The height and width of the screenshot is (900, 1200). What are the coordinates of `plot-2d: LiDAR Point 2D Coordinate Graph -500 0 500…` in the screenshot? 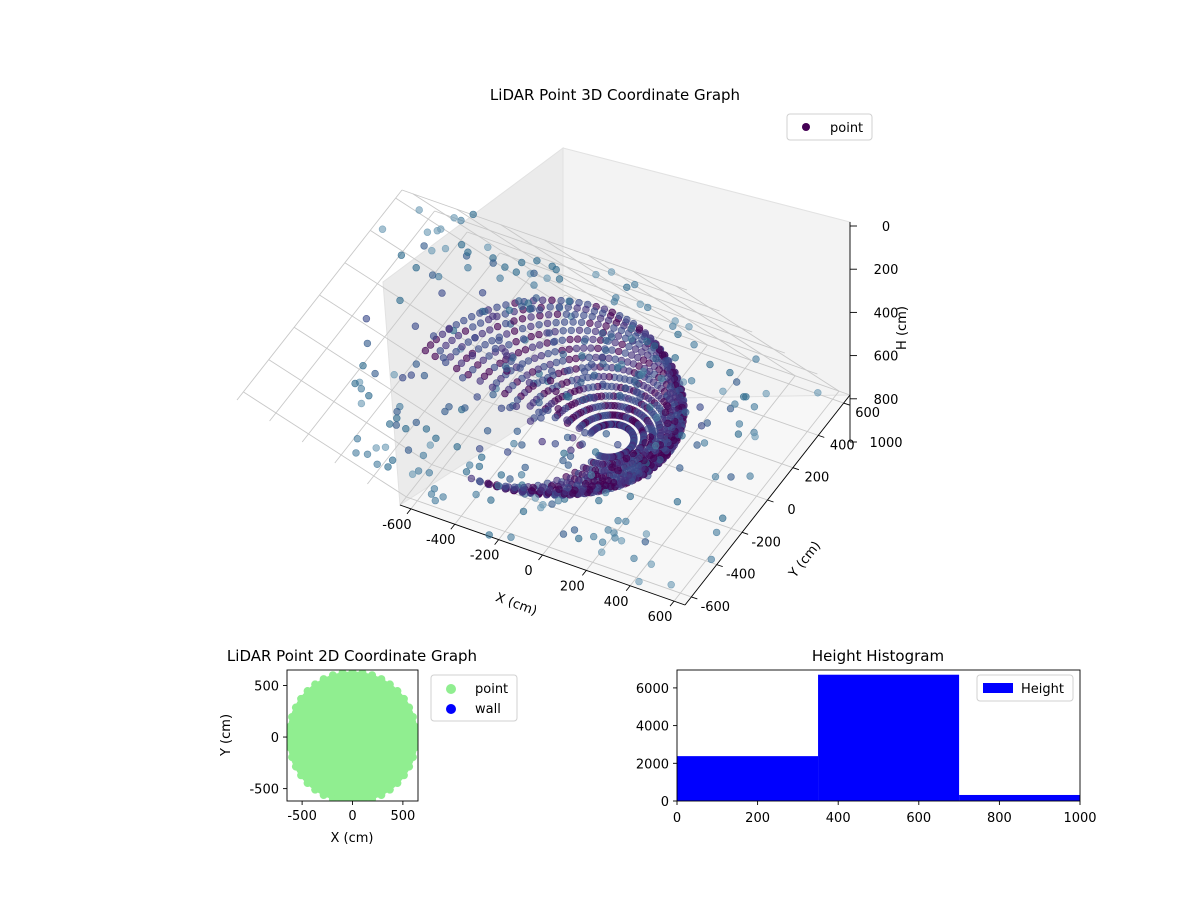 It's located at (368, 746).